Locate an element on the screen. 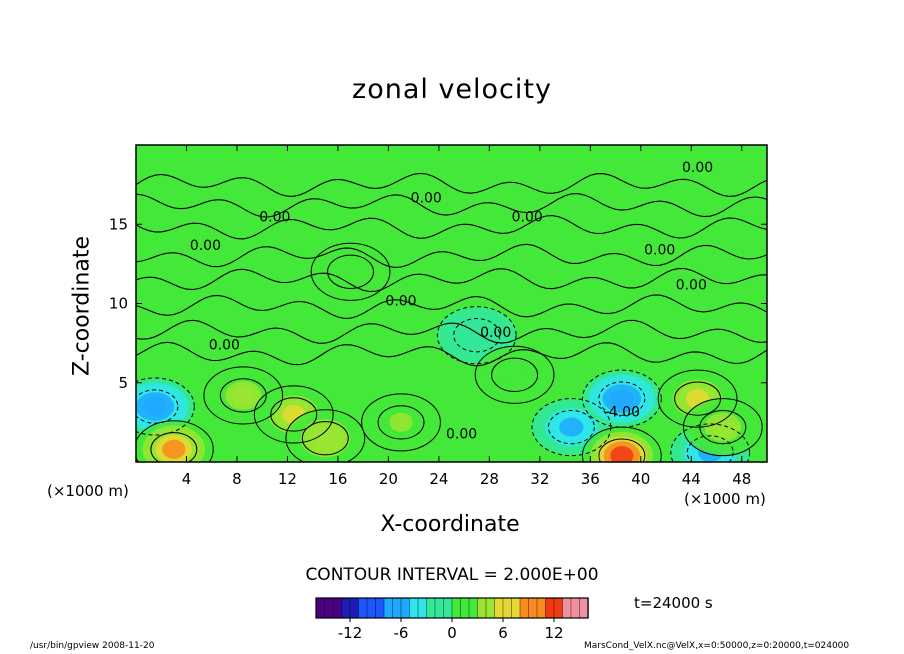 The width and height of the screenshot is (904, 654). colorbar: -12 -6 0 6 12 is located at coordinates (452, 619).